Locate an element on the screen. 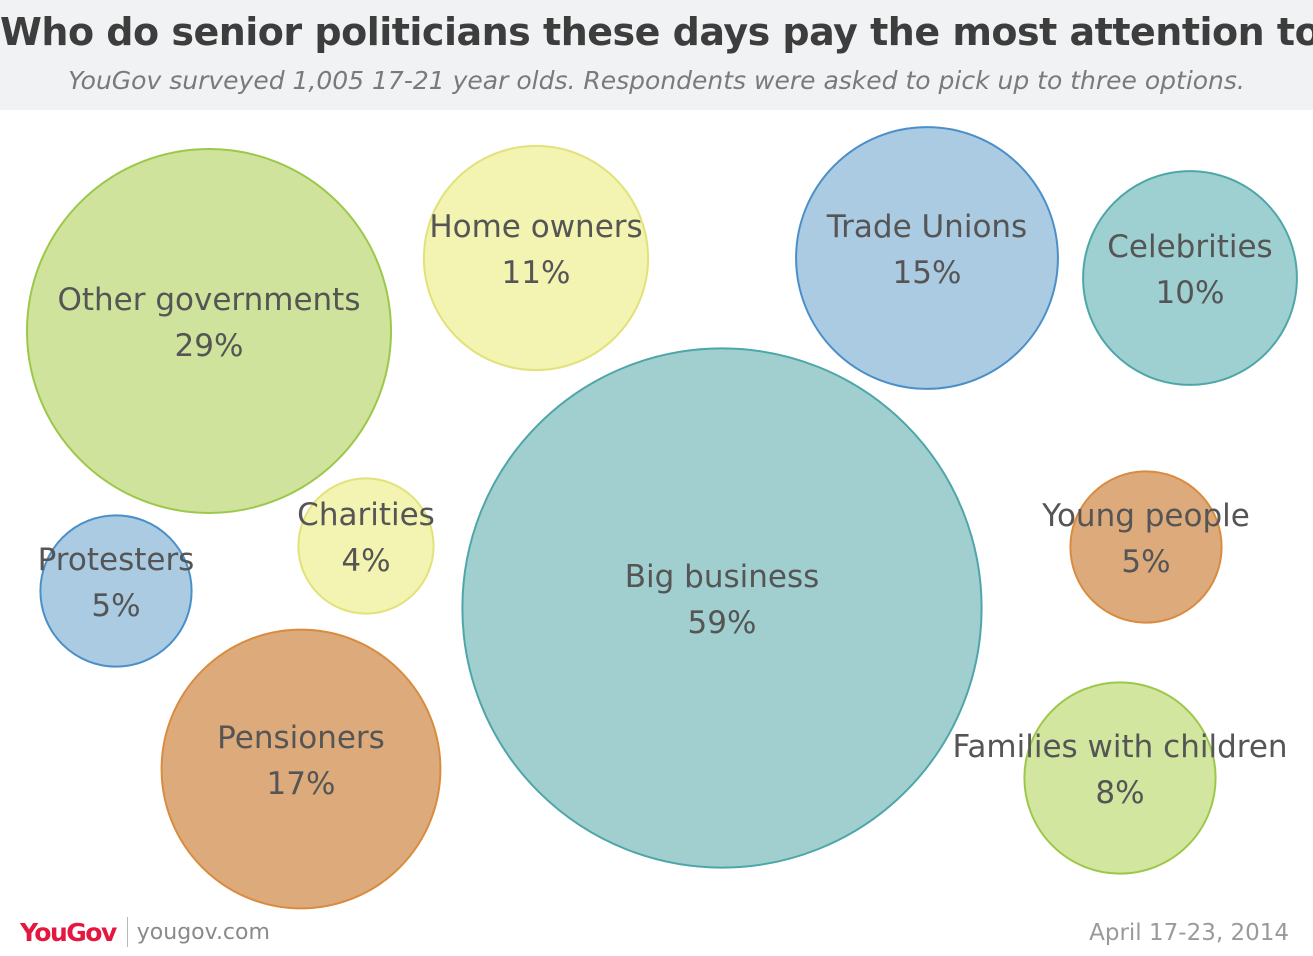 The height and width of the screenshot is (956, 1313). bubble-trade-unions is located at coordinates (927, 258).